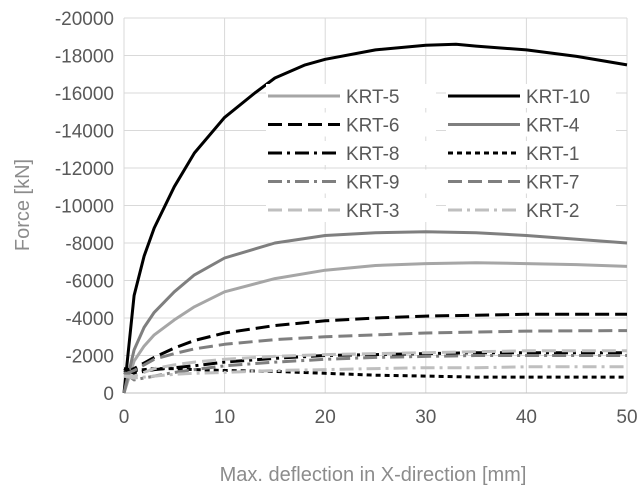 Image resolution: width=638 pixels, height=495 pixels. I want to click on legend-label-krt-7: KRT-7, so click(553, 183).